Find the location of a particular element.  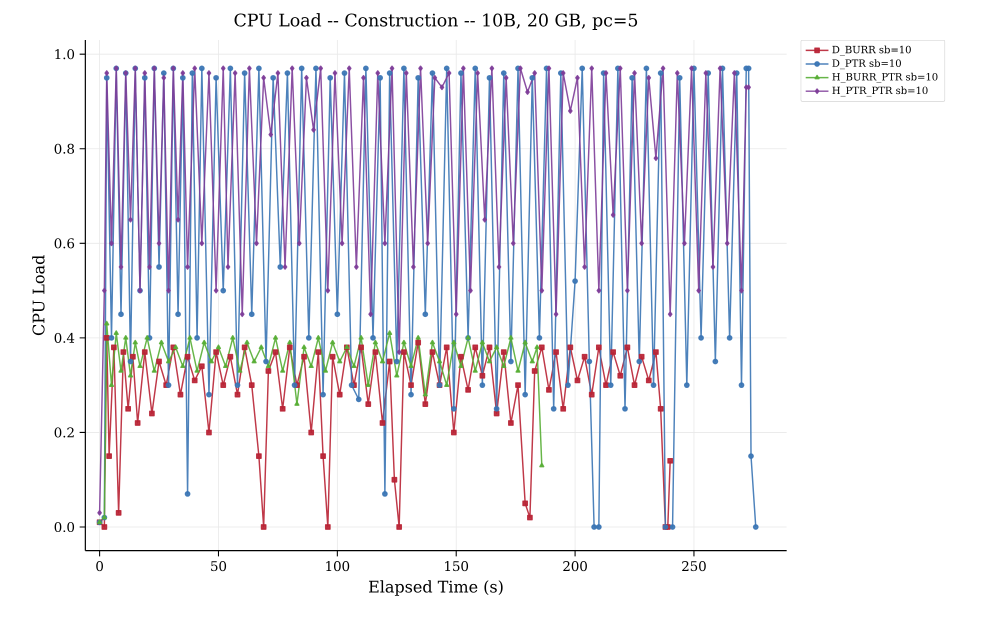

chart-title: CPU Load -- Construction -- 10B, 20 GB, pc=5 is located at coordinates (436, 21).